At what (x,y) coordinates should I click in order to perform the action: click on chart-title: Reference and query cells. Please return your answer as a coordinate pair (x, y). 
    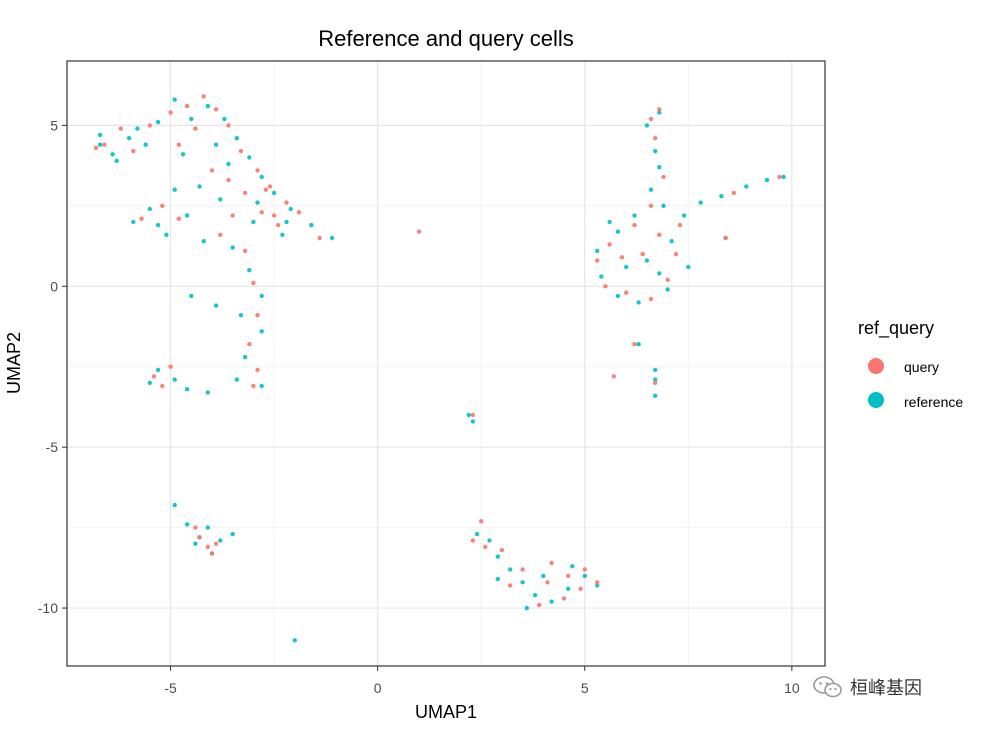
    Looking at the image, I should click on (446, 38).